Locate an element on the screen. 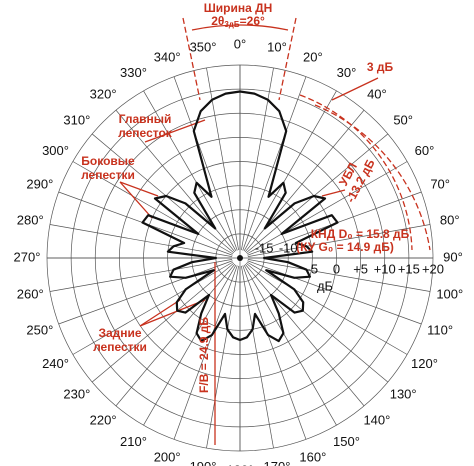  theta-tick-label: 250° is located at coordinates (39, 329).